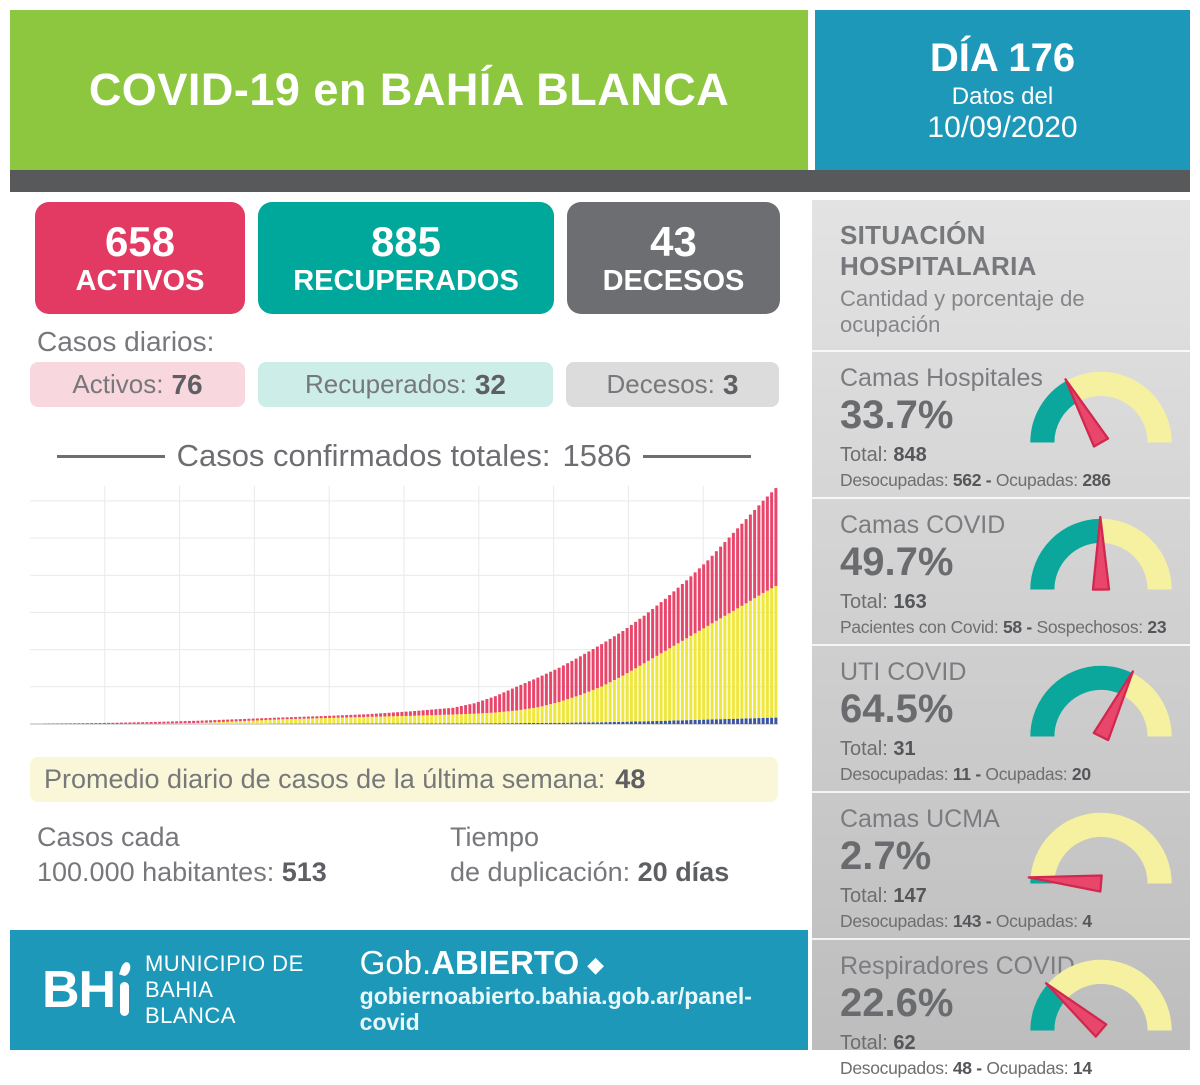 The width and height of the screenshot is (1200, 1085). What do you see at coordinates (967, 921) in the screenshot?
I see `detail1-value: 143` at bounding box center [967, 921].